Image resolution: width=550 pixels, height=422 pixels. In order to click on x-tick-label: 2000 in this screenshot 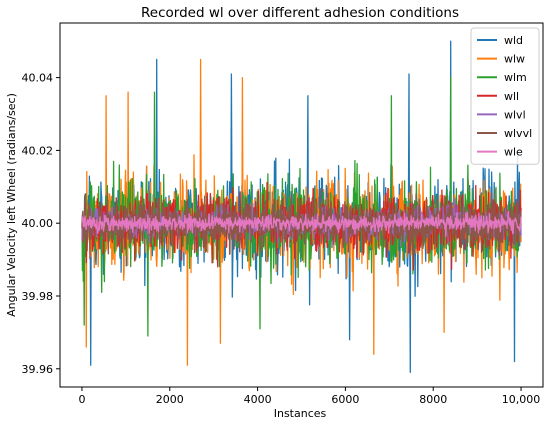, I will do `click(170, 399)`.